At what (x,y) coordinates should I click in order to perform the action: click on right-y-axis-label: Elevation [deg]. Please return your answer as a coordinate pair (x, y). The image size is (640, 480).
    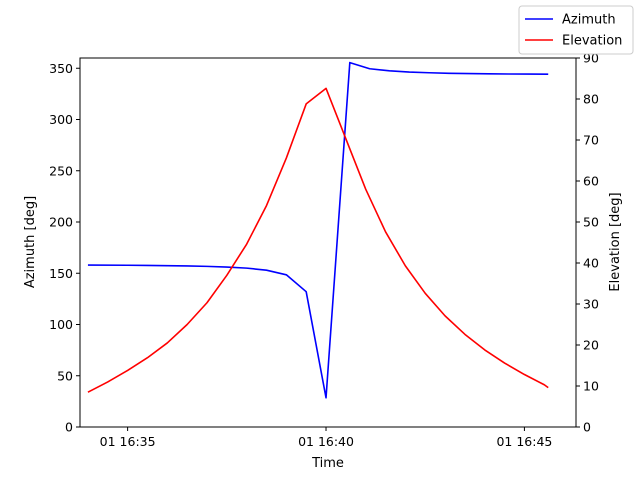
    Looking at the image, I should click on (615, 241).